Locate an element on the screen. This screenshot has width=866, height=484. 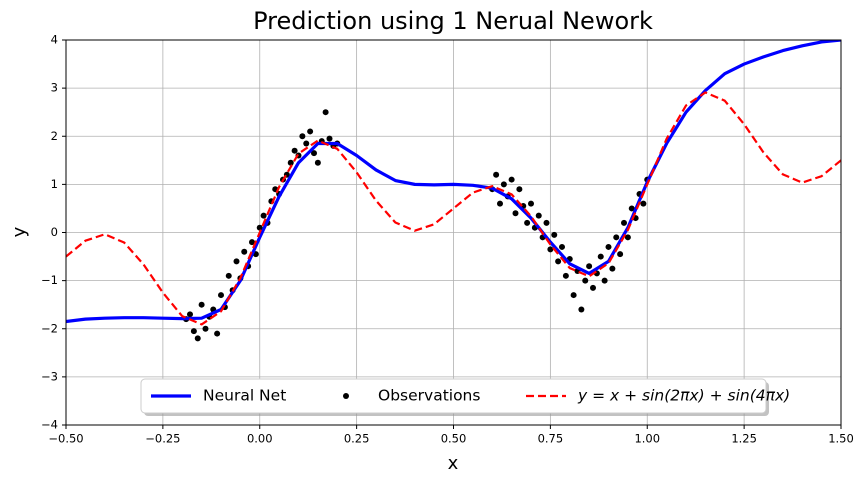
y-tick-label: −3 is located at coordinates (49, 376).